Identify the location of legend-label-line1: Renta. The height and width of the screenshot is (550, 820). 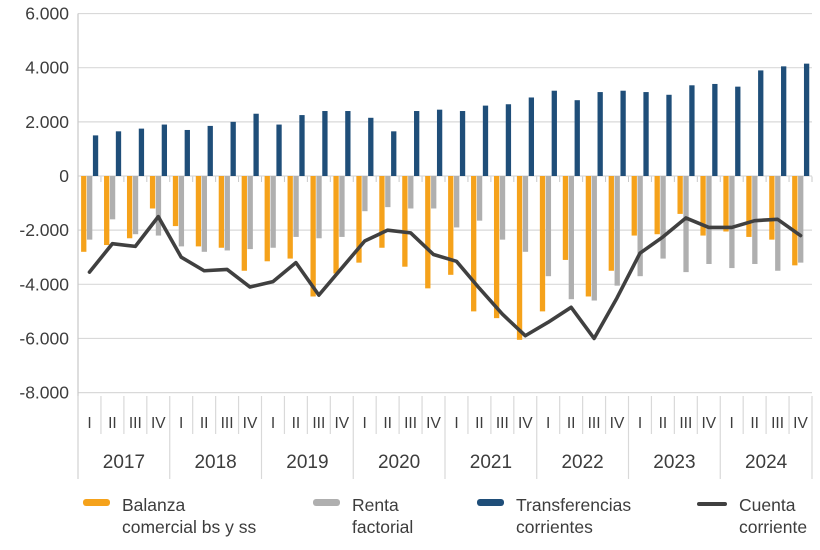
(375, 505).